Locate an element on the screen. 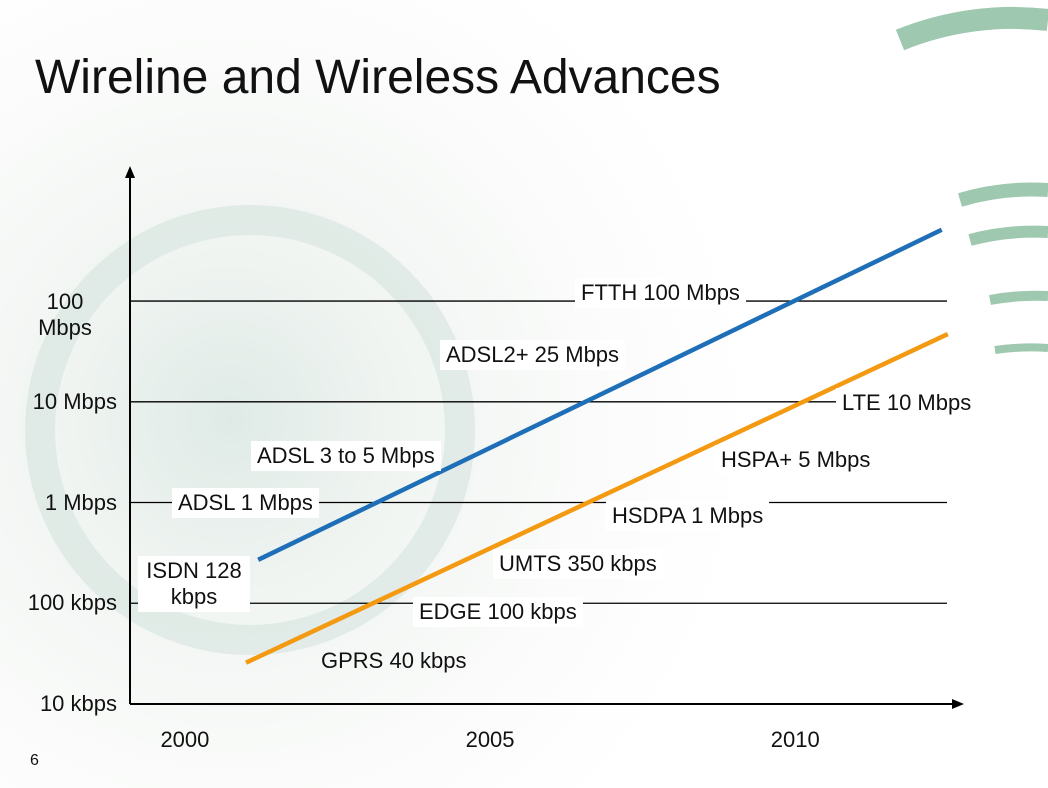 This screenshot has width=1048, height=788. annotation: FTTH 100 Mbps is located at coordinates (660, 293).